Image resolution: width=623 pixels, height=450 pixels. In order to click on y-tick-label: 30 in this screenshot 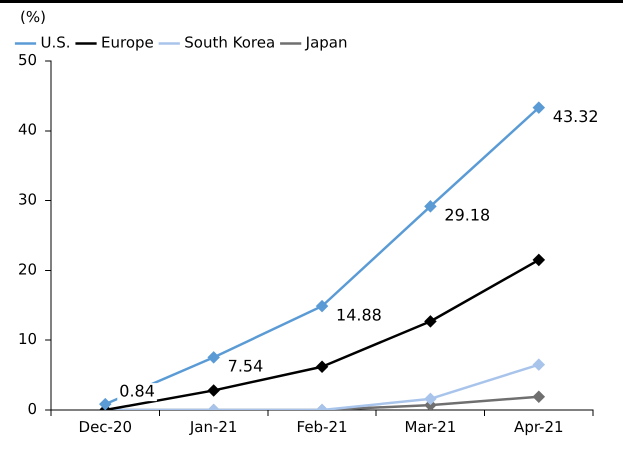, I will do `click(28, 199)`.